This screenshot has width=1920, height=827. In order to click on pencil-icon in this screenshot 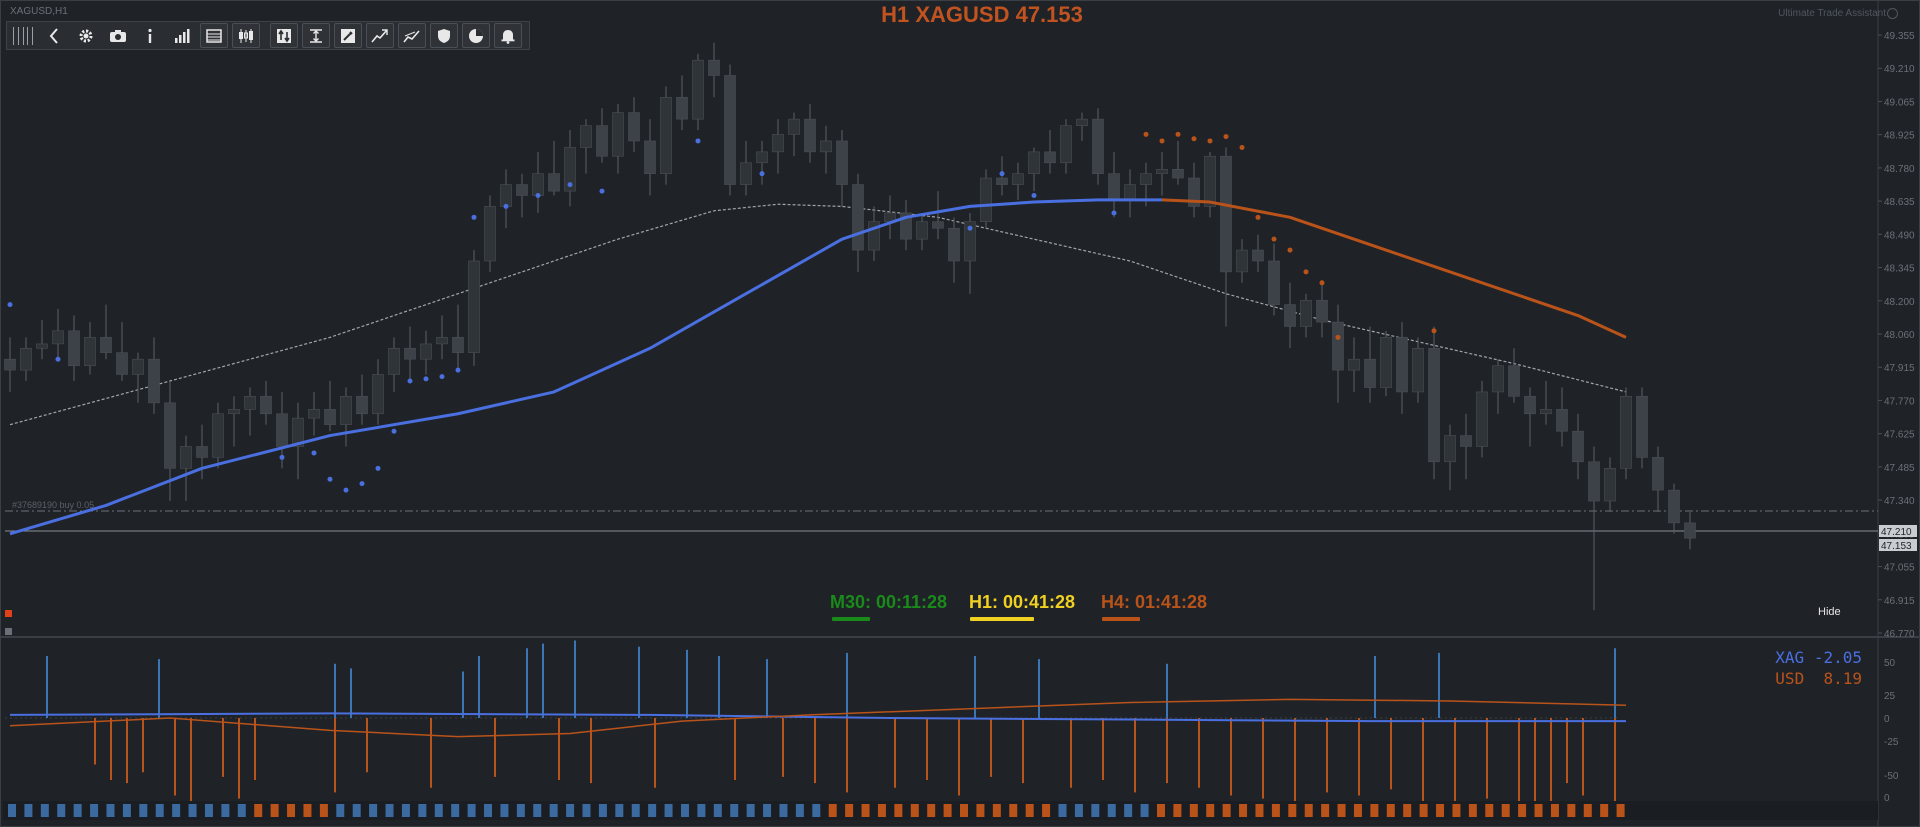, I will do `click(348, 35)`.